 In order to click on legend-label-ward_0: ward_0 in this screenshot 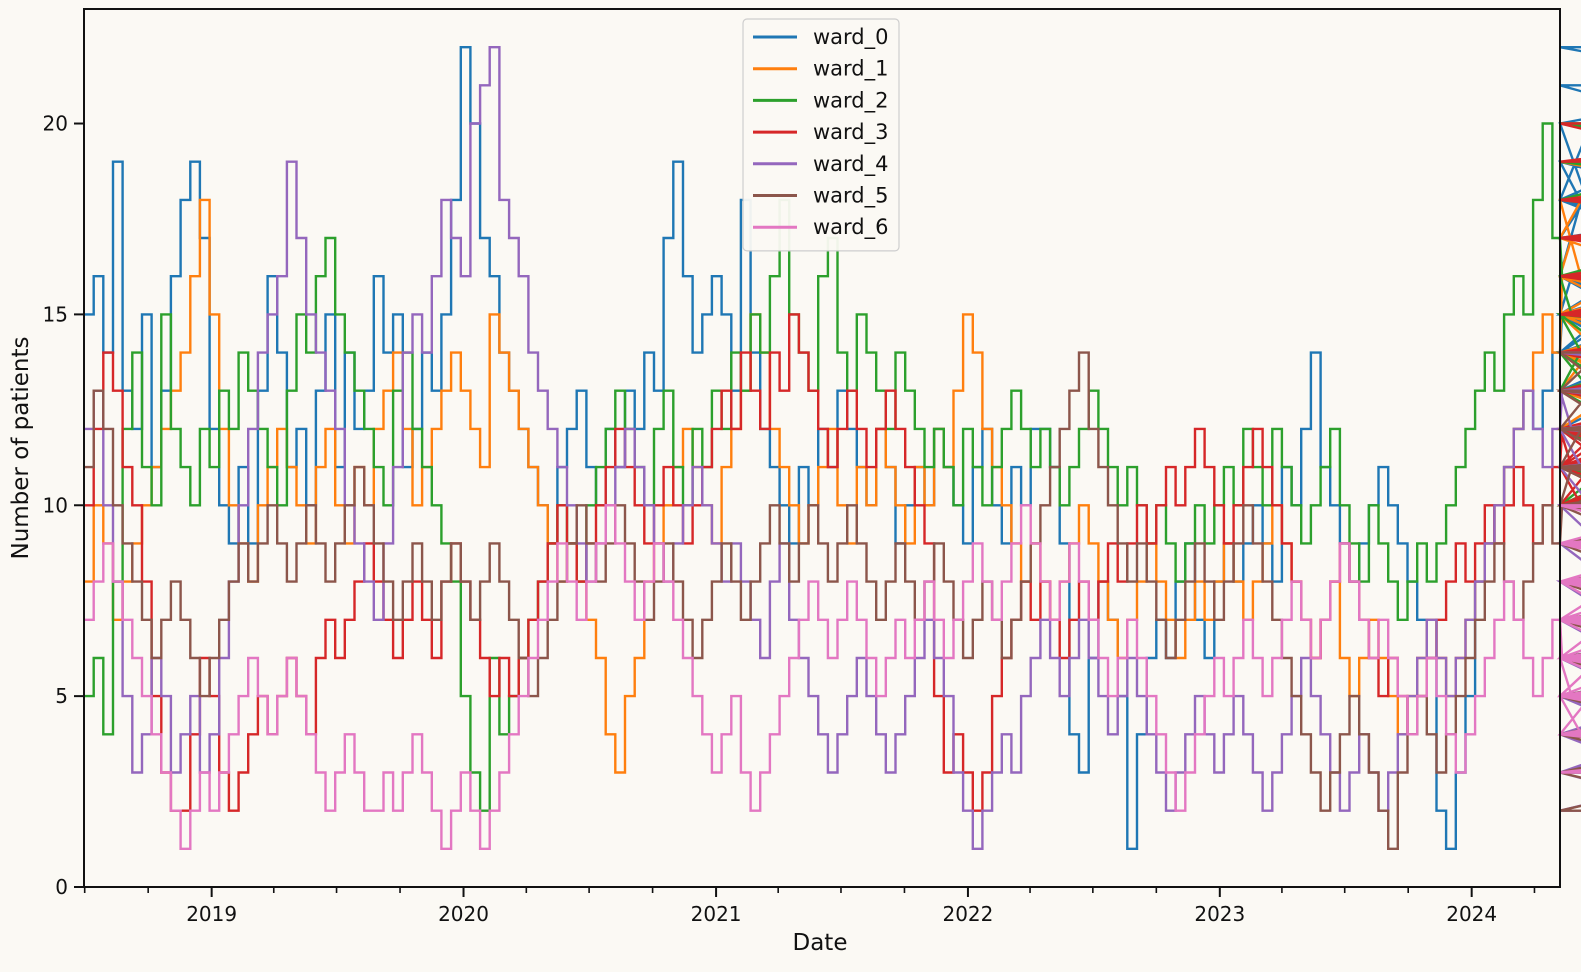, I will do `click(851, 37)`.